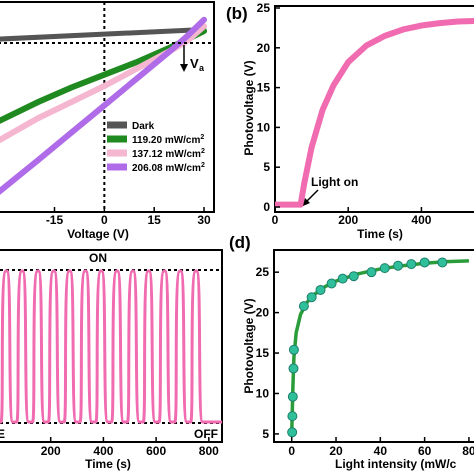 This screenshot has height=474, width=474. Describe the element at coordinates (249, 345) in the screenshot. I see `panel-d-y-axis-label: Photovoltage (V)` at that location.